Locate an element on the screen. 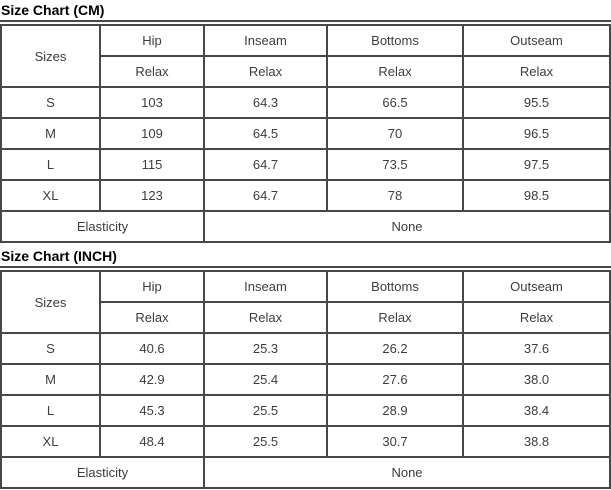 This screenshot has width=611, height=490. value-cell: 30.7 is located at coordinates (395, 441).